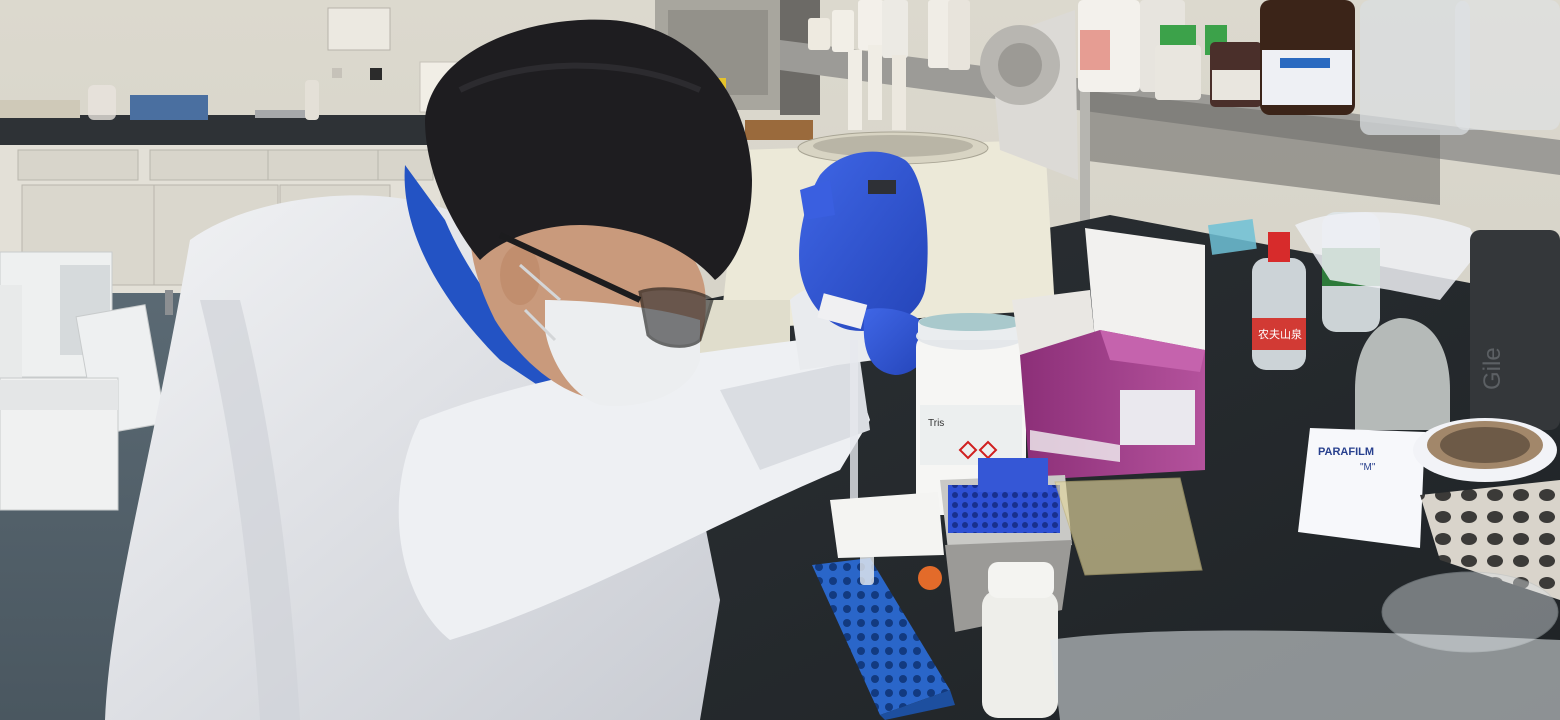 The width and height of the screenshot is (1560, 720). I want to click on foam-boxes, so click(83, 381).